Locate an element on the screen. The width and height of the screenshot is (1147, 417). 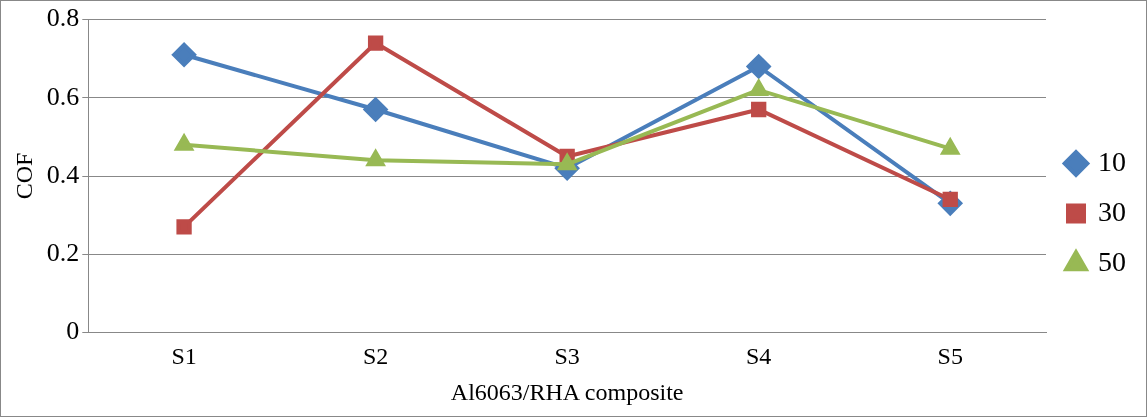
legend-label: 30 is located at coordinates (1112, 211).